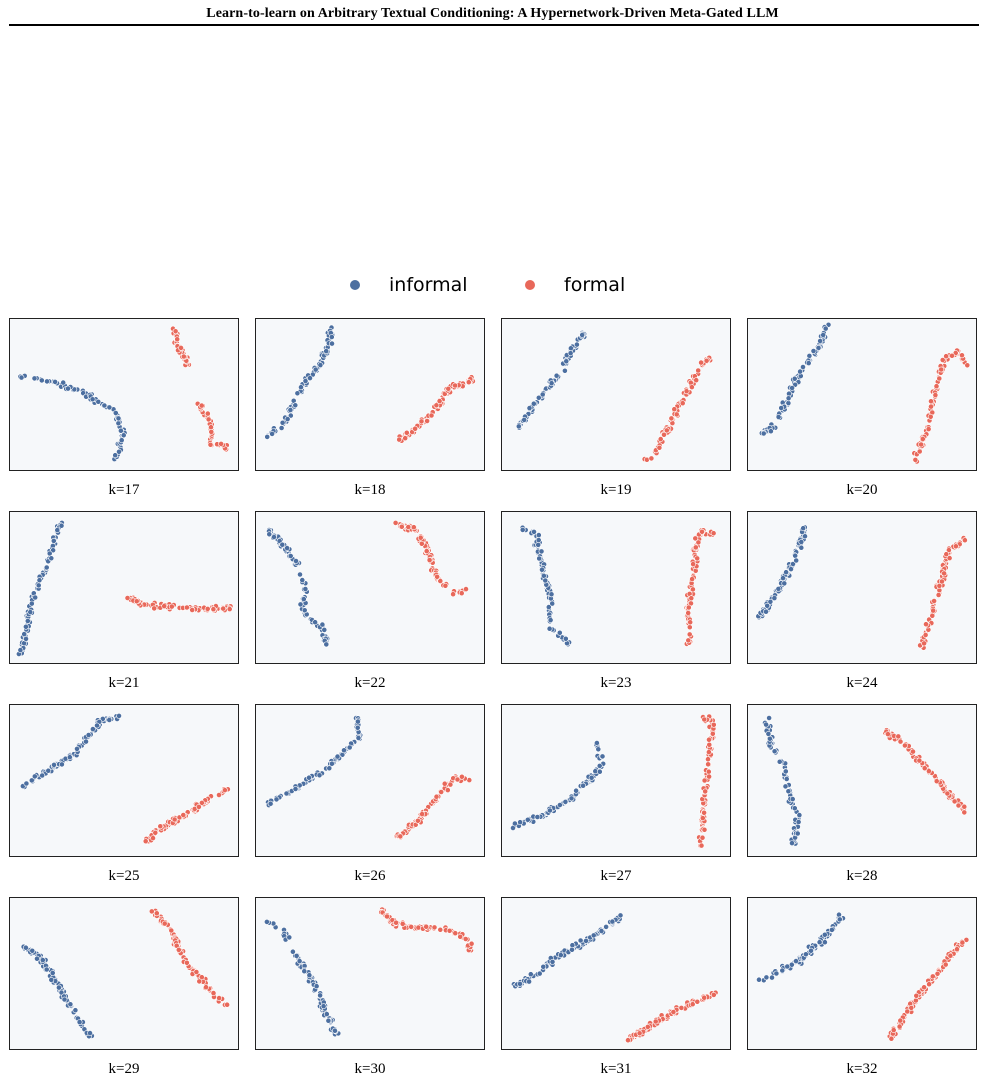 Image resolution: width=985 pixels, height=1083 pixels. What do you see at coordinates (862, 683) in the screenshot?
I see `panel-caption: k=24` at bounding box center [862, 683].